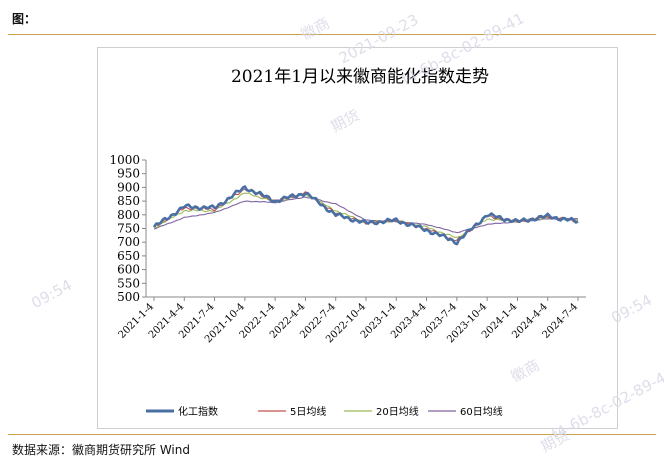  I want to click on chart-title: 2021年1月以来徽商能化指数走势, so click(360, 77).